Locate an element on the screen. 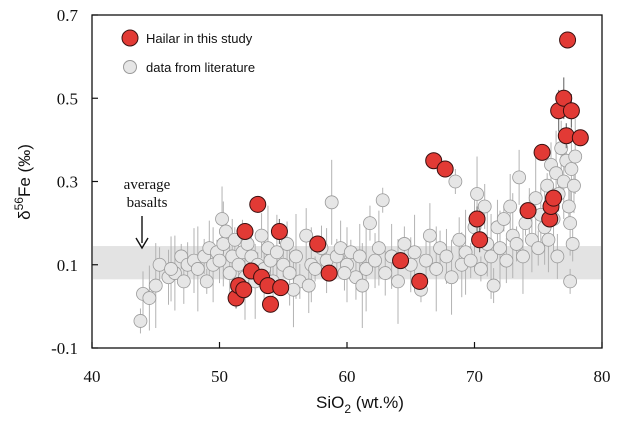 The image size is (624, 440). y-axis-title: δ56Fe (‰) is located at coordinates (23, 182).